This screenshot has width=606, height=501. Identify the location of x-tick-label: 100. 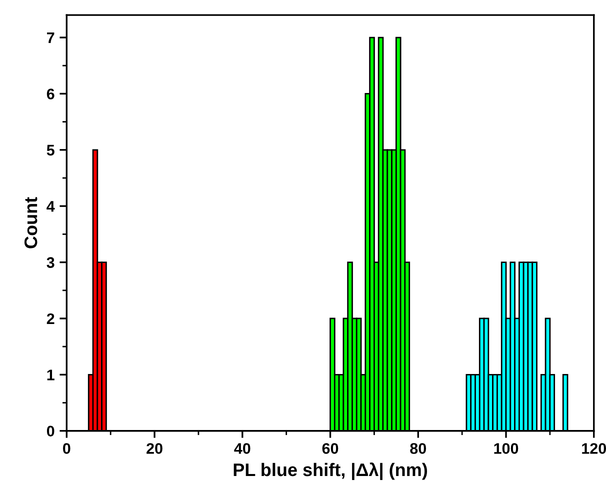
(506, 448).